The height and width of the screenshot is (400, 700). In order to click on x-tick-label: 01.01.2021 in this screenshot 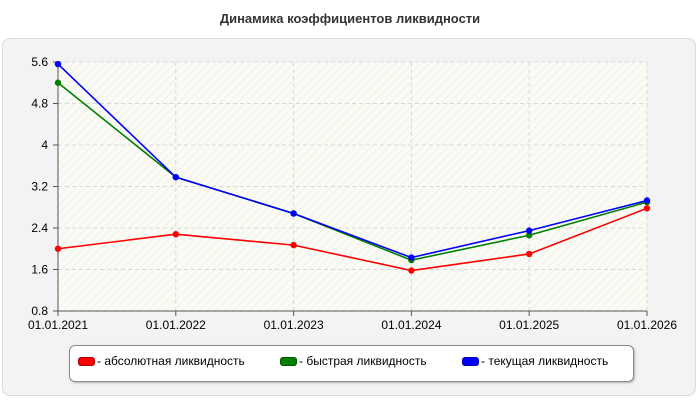, I will do `click(58, 325)`.